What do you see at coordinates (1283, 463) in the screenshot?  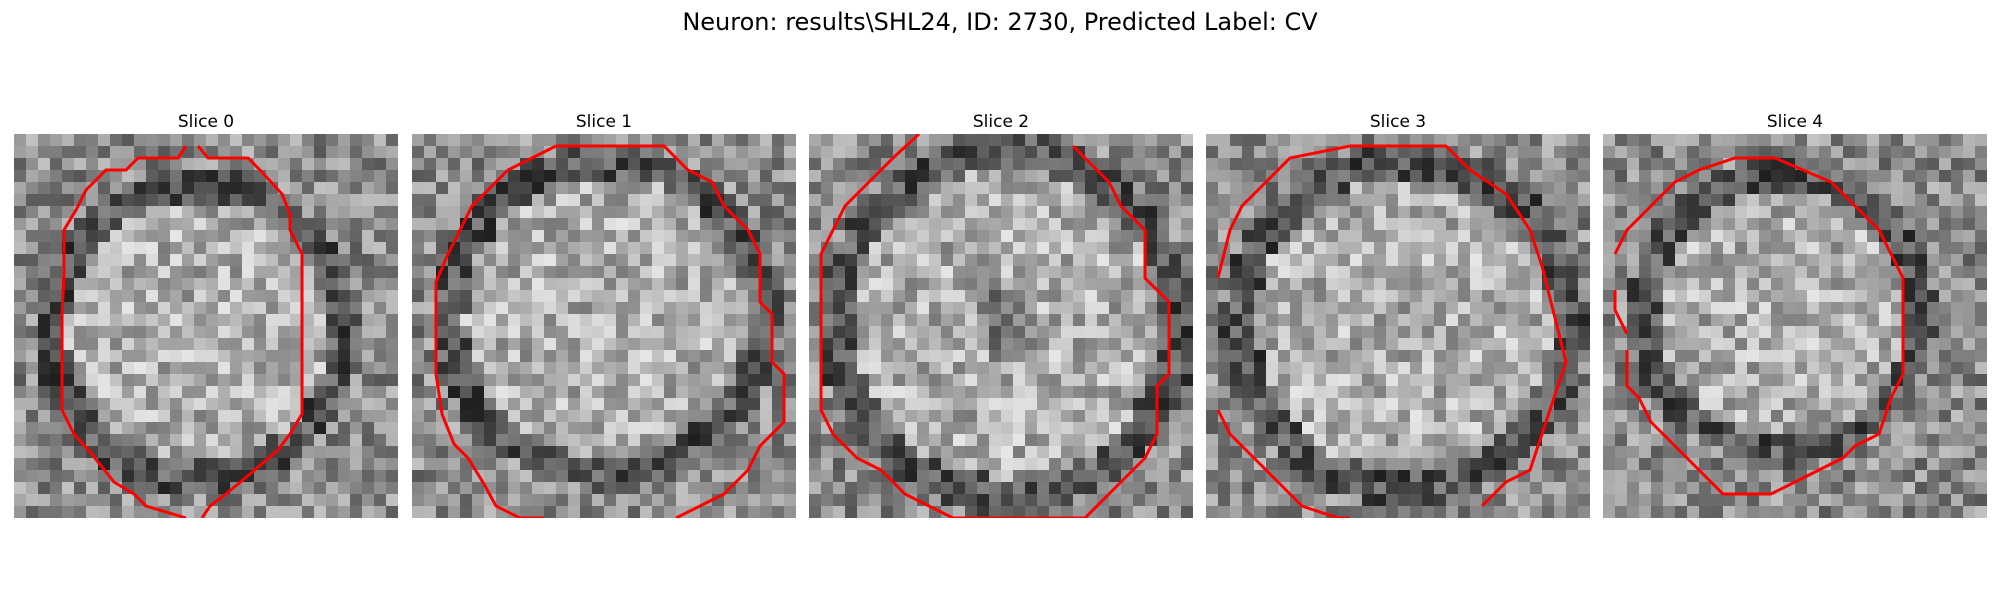 I see `contour-line-3b` at bounding box center [1283, 463].